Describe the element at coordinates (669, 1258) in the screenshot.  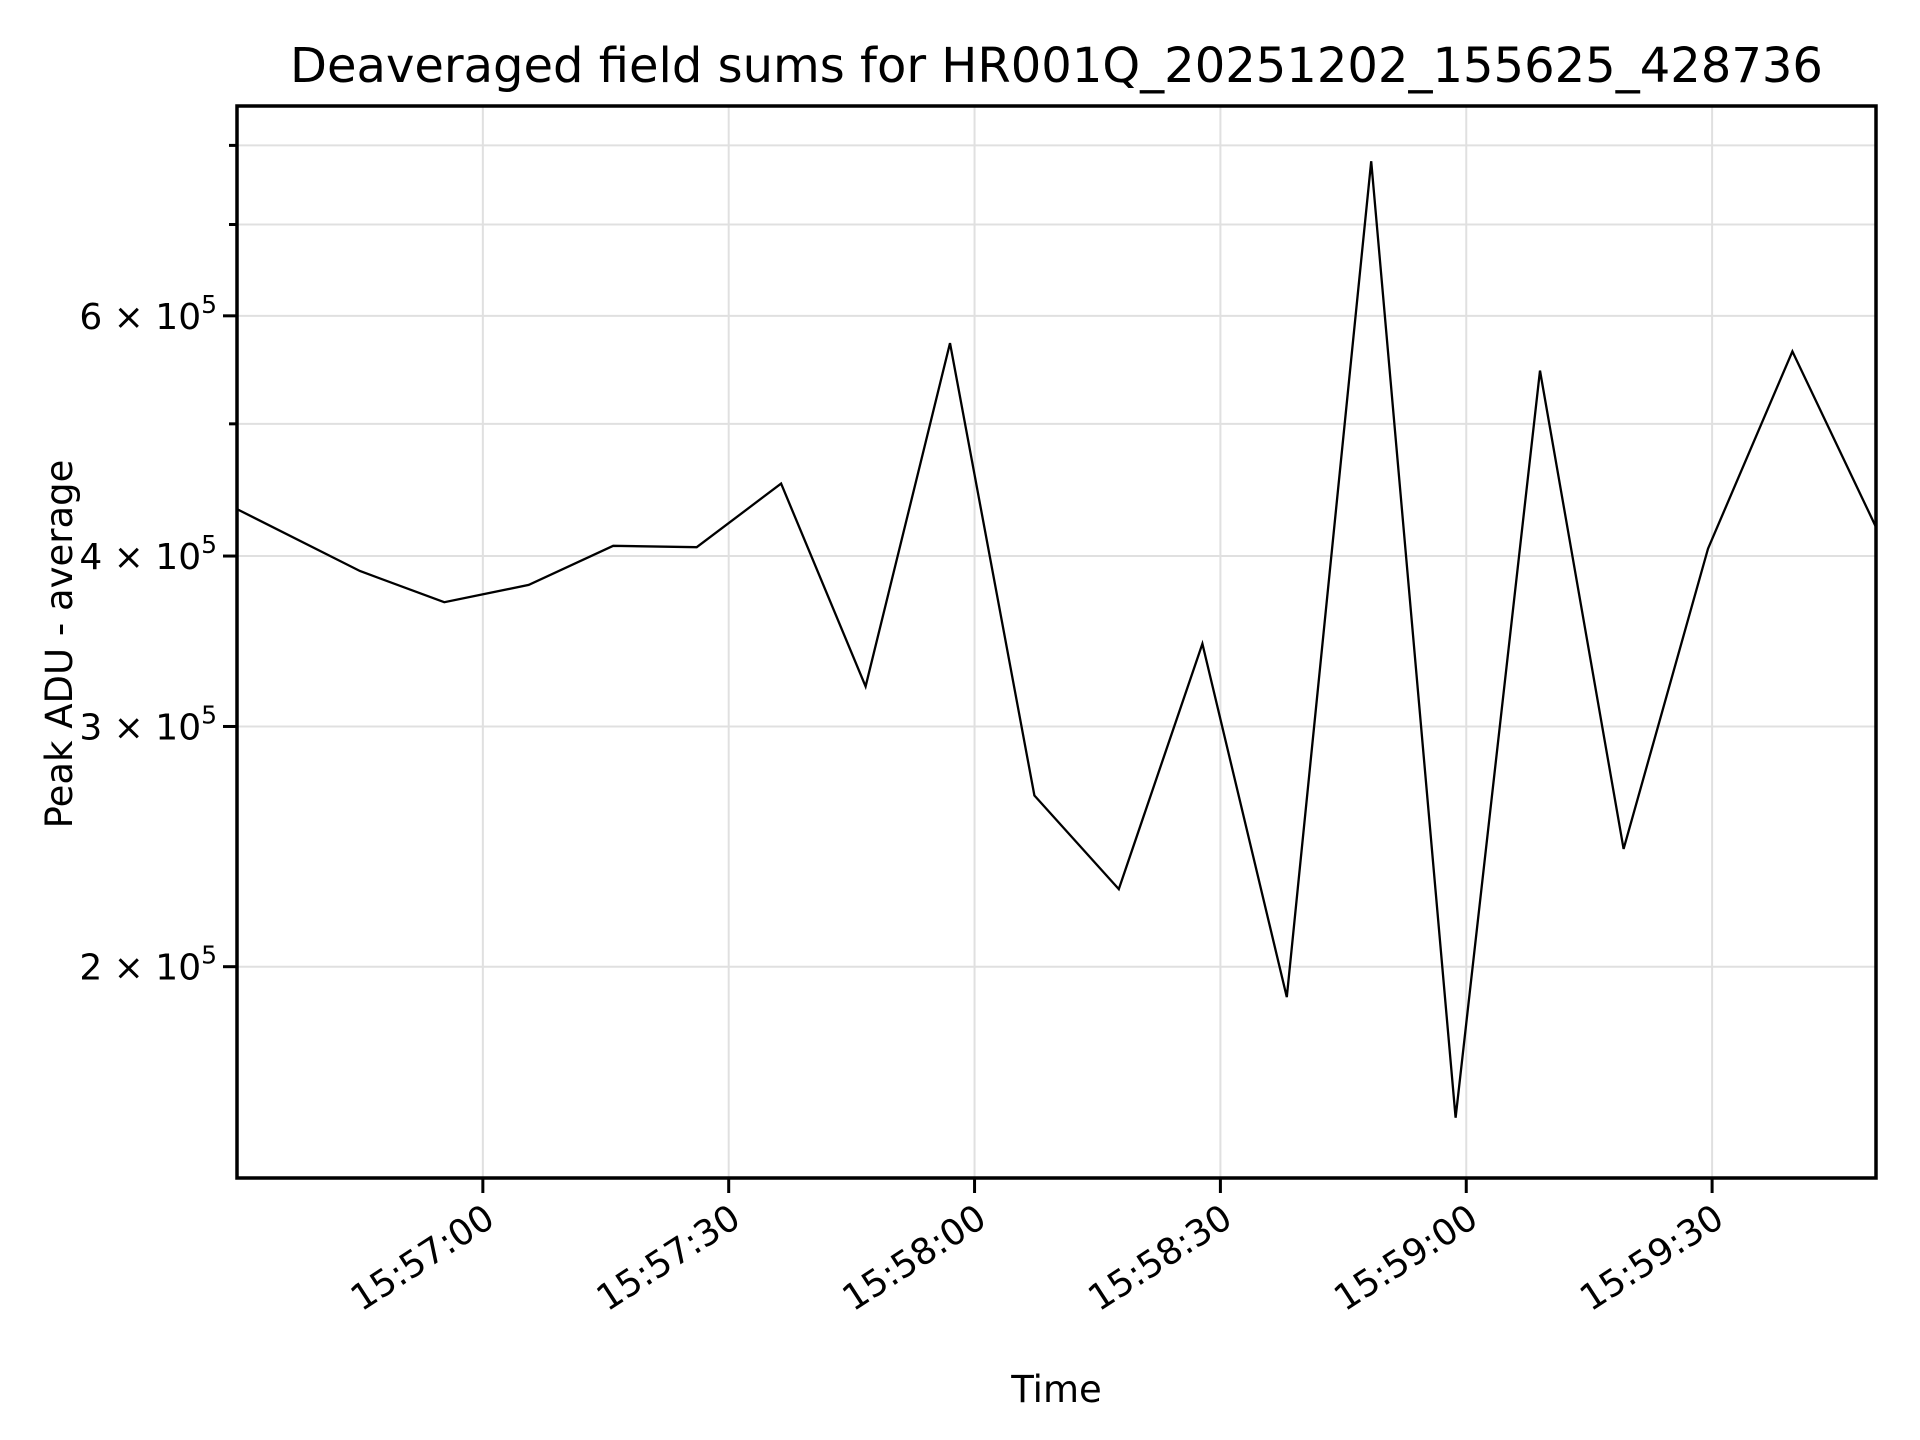
I see `x-tick-label: 15:57:30` at that location.